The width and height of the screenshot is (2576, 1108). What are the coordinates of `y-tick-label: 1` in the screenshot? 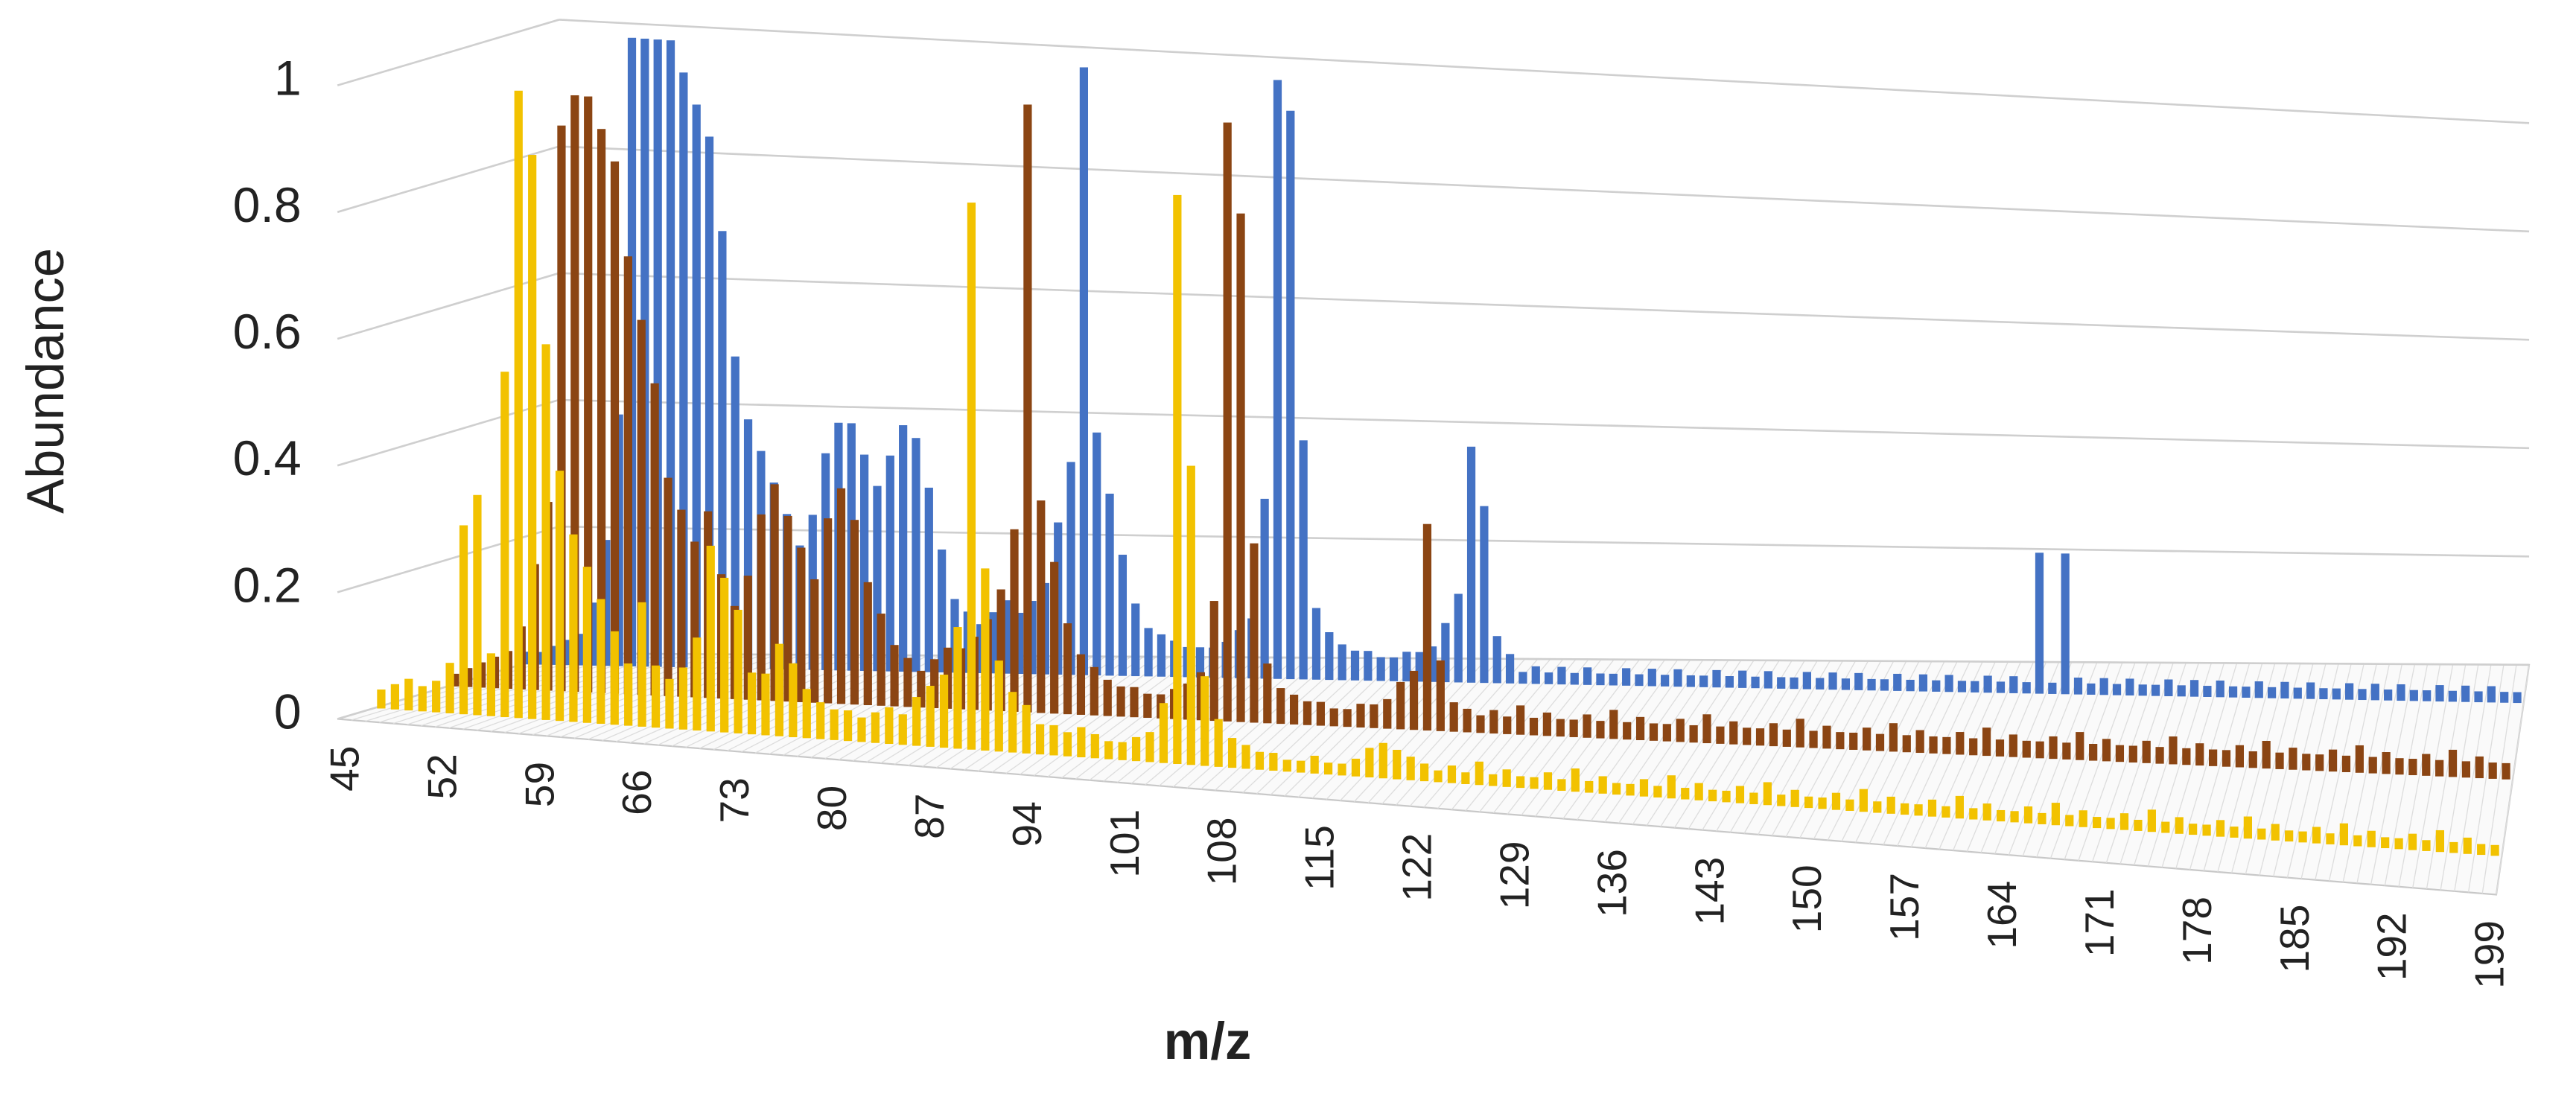 It's located at (288, 78).